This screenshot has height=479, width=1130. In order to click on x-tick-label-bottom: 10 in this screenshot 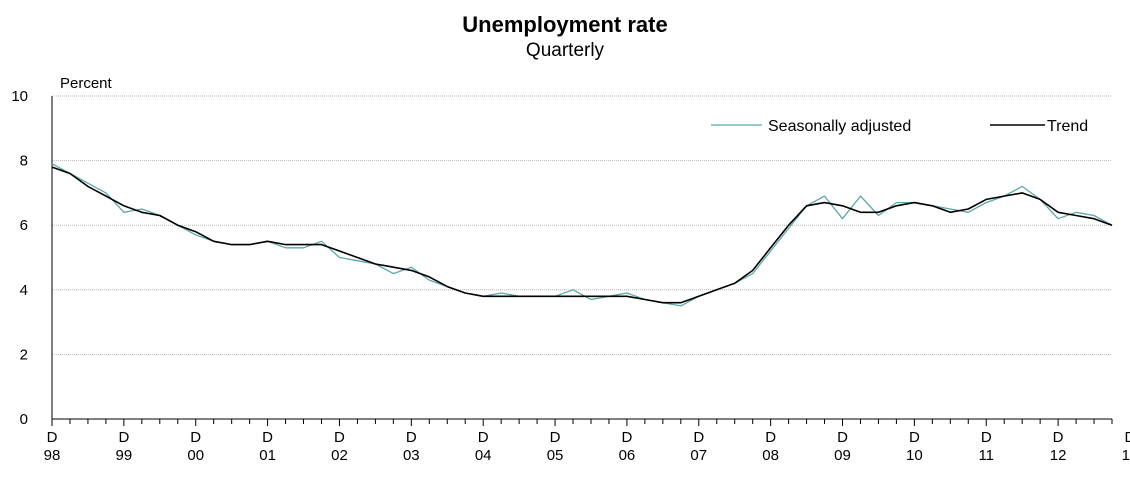, I will do `click(914, 455)`.